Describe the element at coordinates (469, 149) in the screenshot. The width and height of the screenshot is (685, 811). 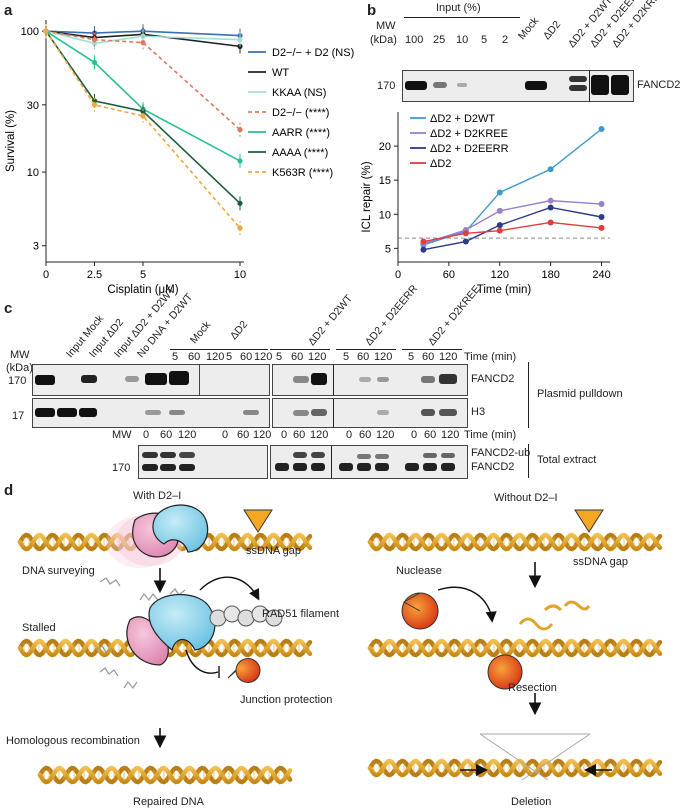
I see `legend-label: ΔD2 + D2EERR` at that location.